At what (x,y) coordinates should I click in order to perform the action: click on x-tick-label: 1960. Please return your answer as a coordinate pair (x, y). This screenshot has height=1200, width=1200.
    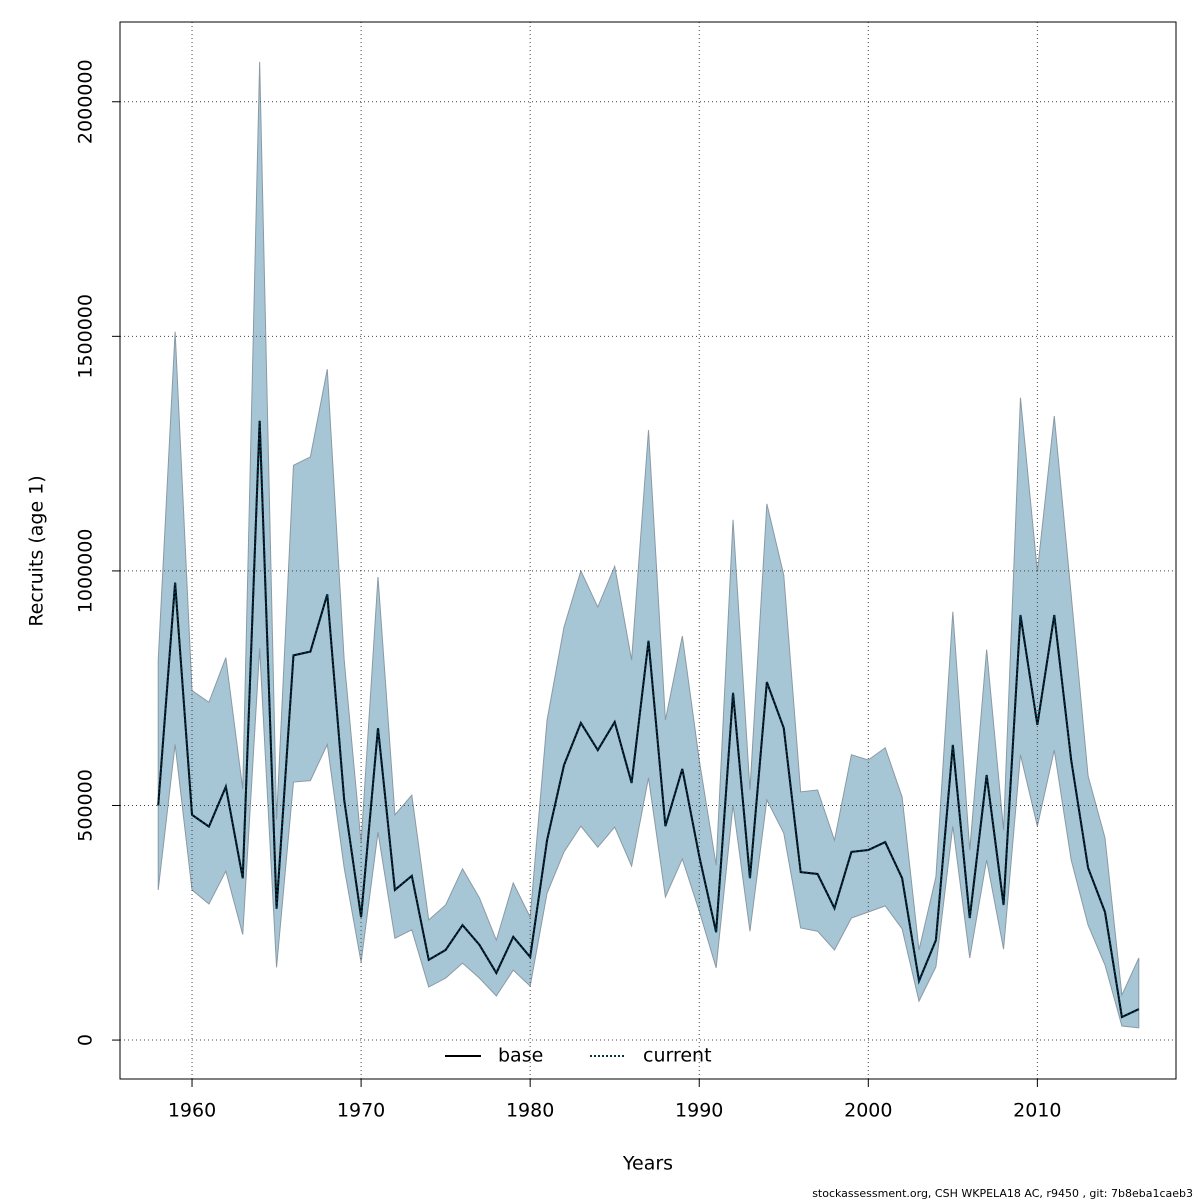
    Looking at the image, I should click on (192, 1111).